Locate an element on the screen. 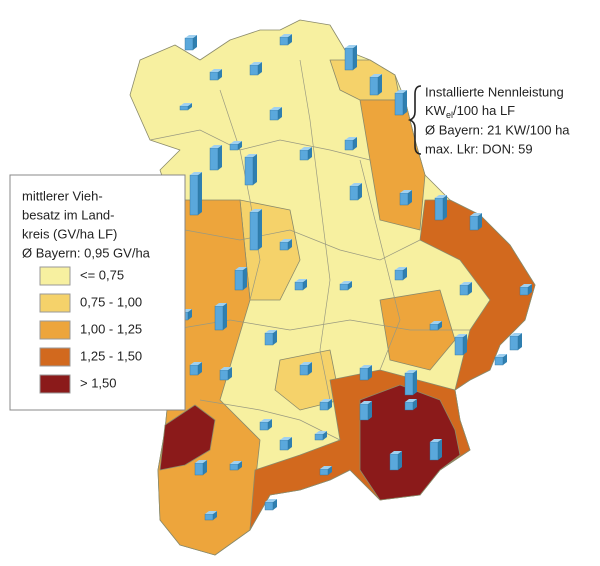 The width and height of the screenshot is (600, 566). legend-label: <= 0,75 is located at coordinates (102, 274).